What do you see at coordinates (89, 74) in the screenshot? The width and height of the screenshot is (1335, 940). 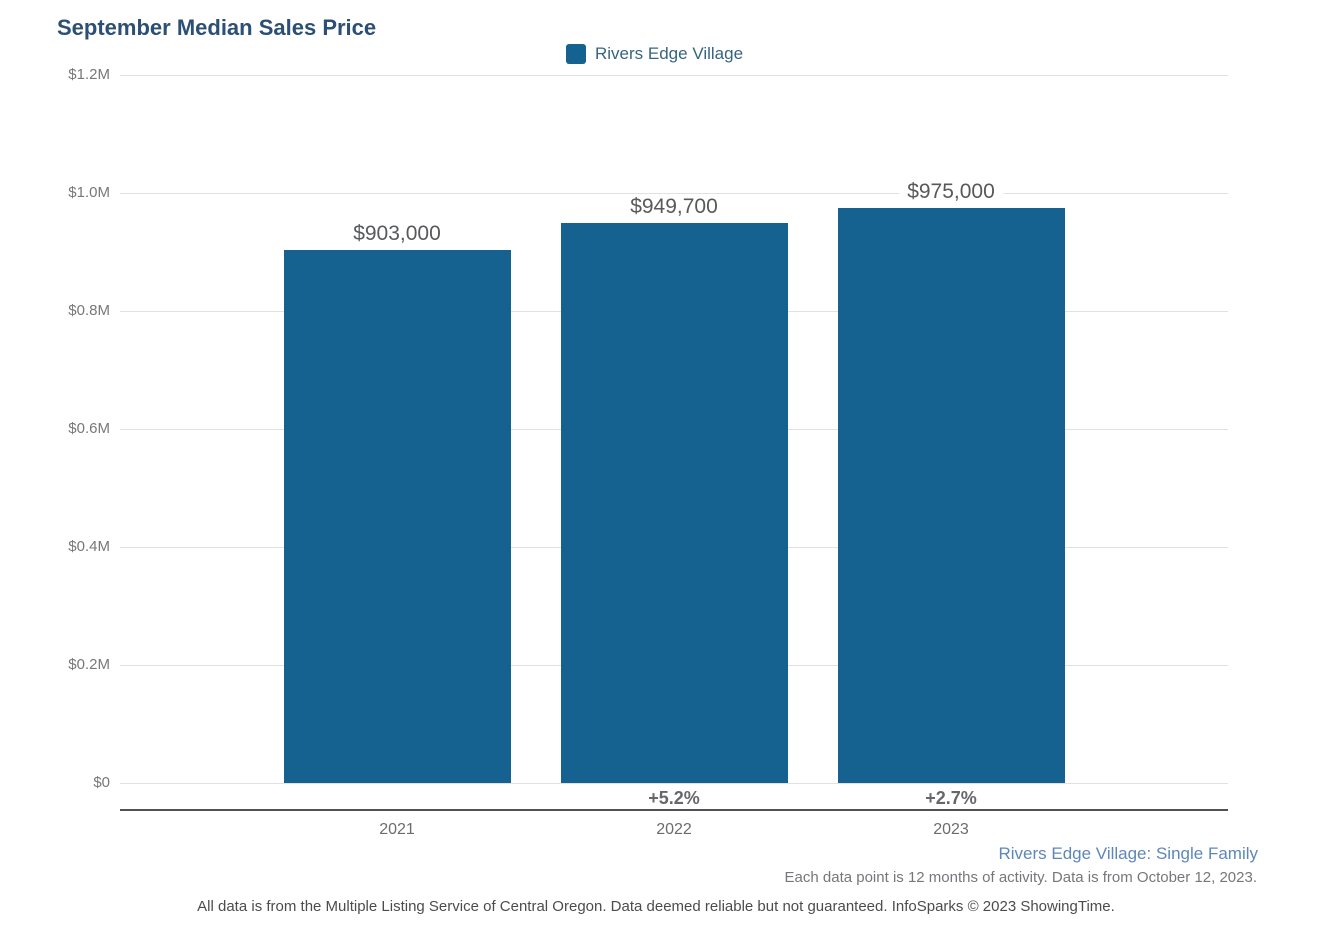 I see `y-axis-label: $1.2M` at bounding box center [89, 74].